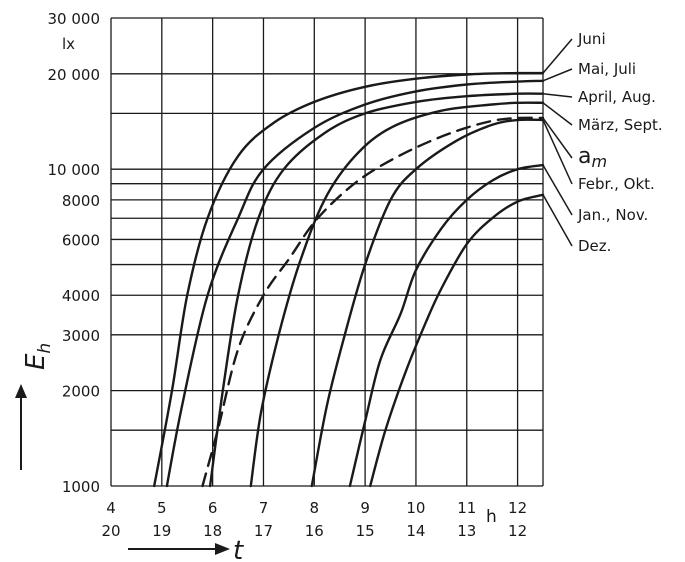  What do you see at coordinates (314, 531) in the screenshot?
I see `x-tick-label-afternoon: 16` at bounding box center [314, 531].